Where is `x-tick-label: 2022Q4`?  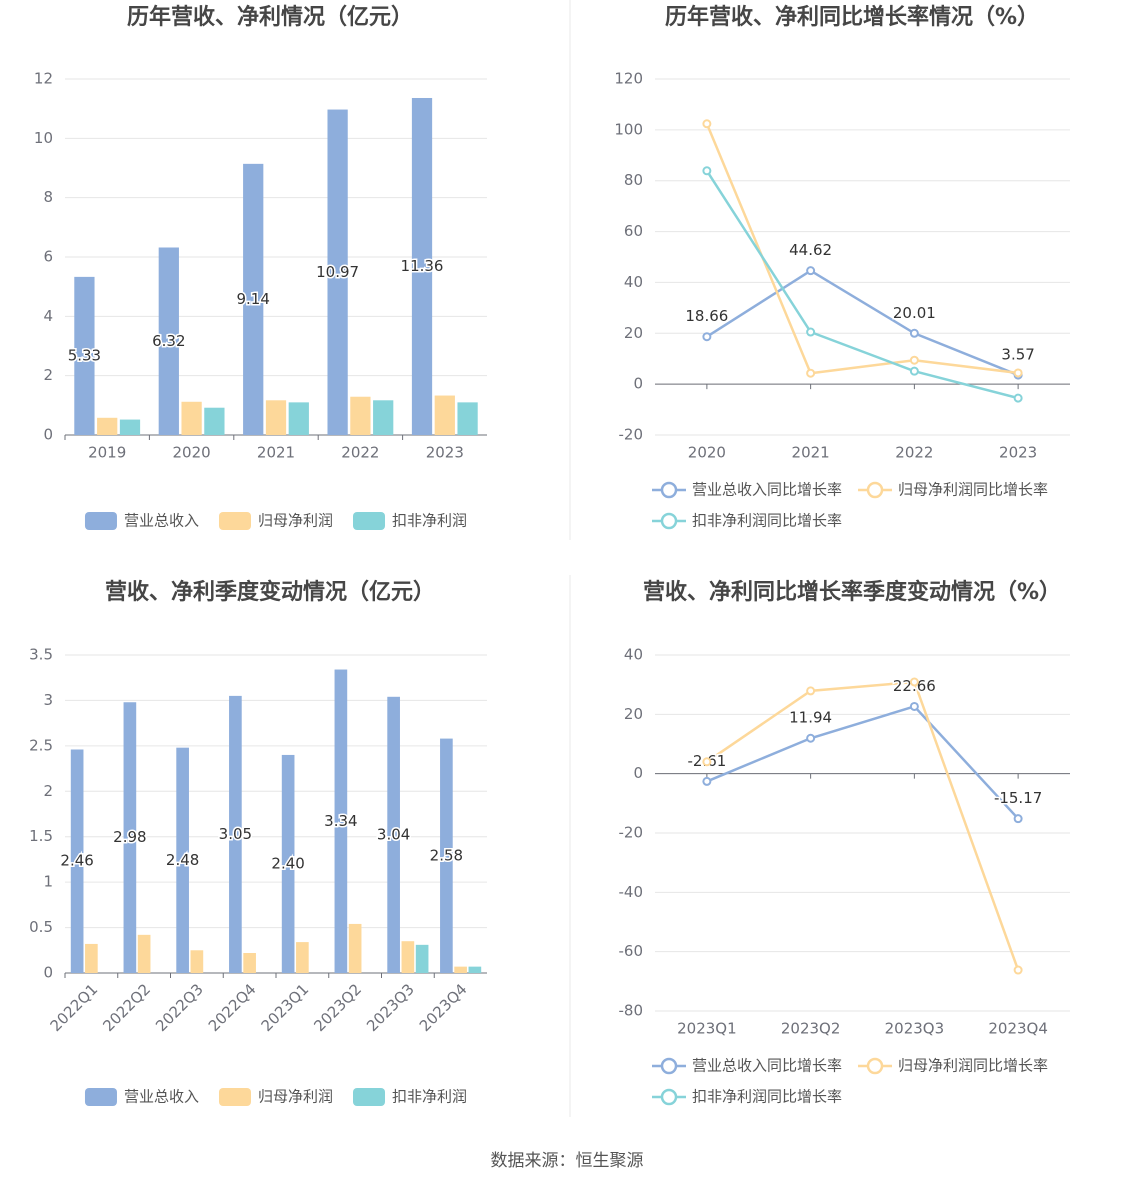 x-tick-label: 2022Q4 is located at coordinates (232, 1007).